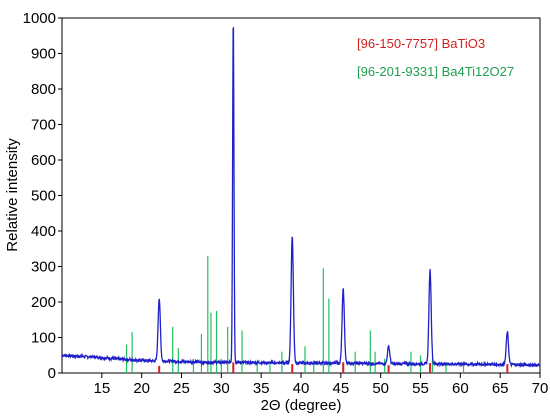 This screenshot has height=418, width=550. I want to click on x-tick-label: 20, so click(141, 388).